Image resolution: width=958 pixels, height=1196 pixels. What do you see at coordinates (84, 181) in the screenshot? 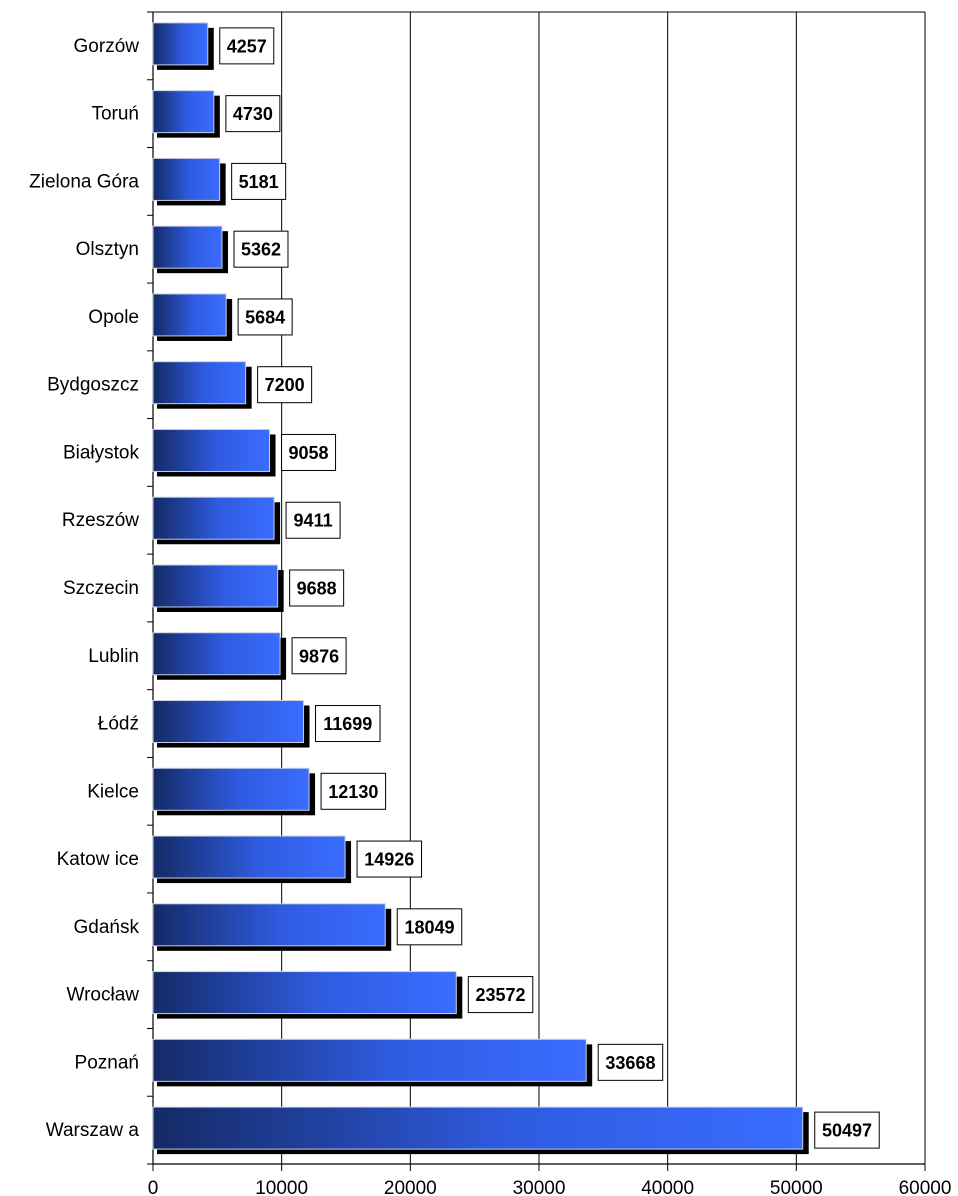
I see `category-label: Zielona Góra` at bounding box center [84, 181].